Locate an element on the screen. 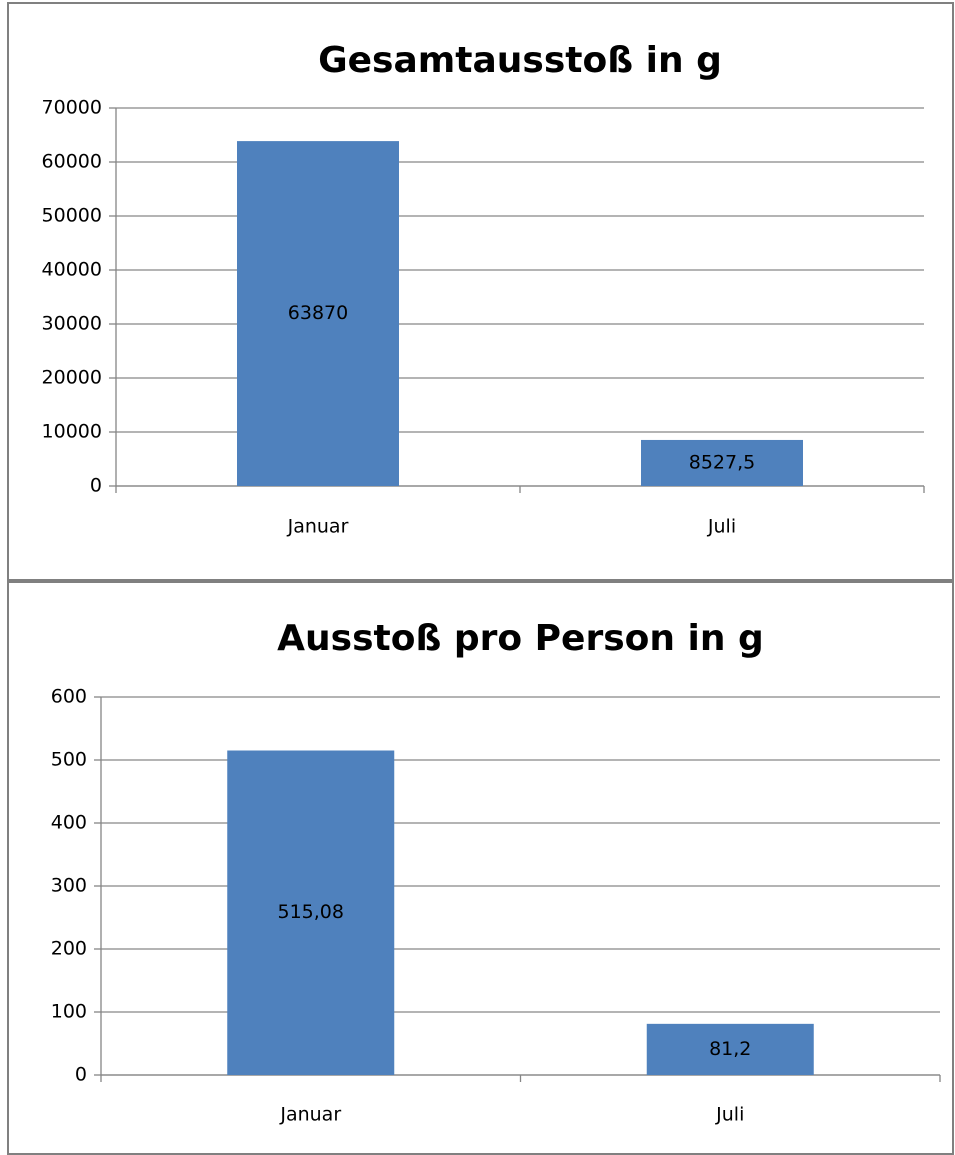 This screenshot has width=955, height=1155. data-label: 81,2 is located at coordinates (730, 1049).